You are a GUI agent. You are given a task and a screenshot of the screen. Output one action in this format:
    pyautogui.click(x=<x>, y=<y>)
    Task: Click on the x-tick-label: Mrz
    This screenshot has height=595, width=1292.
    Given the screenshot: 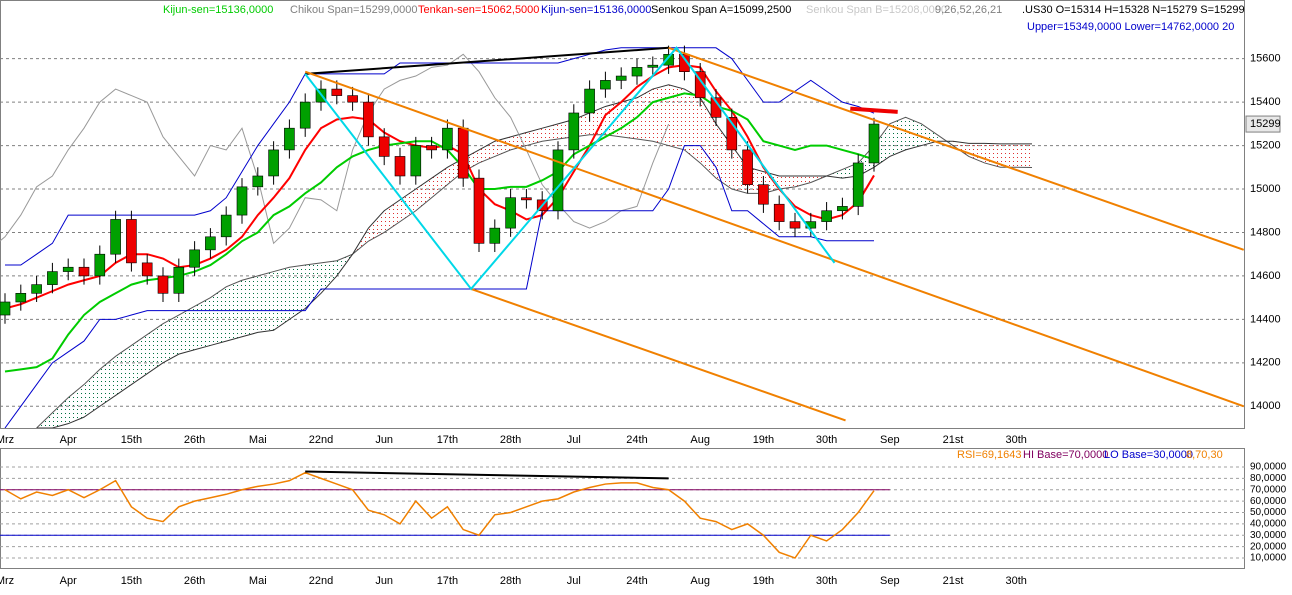 What is the action you would take?
    pyautogui.click(x=7, y=581)
    